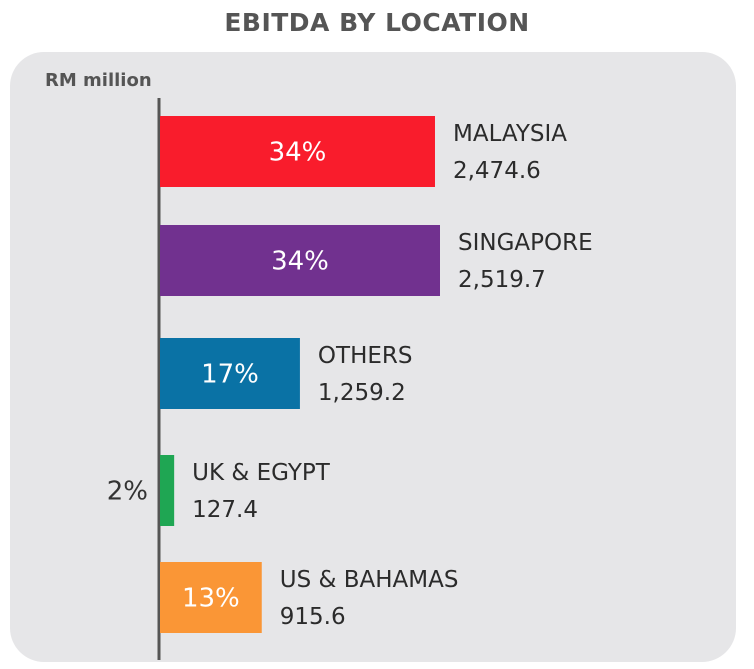 This screenshot has width=754, height=669. What do you see at coordinates (127, 492) in the screenshot?
I see `percent-label-uk-egypt: 2%` at bounding box center [127, 492].